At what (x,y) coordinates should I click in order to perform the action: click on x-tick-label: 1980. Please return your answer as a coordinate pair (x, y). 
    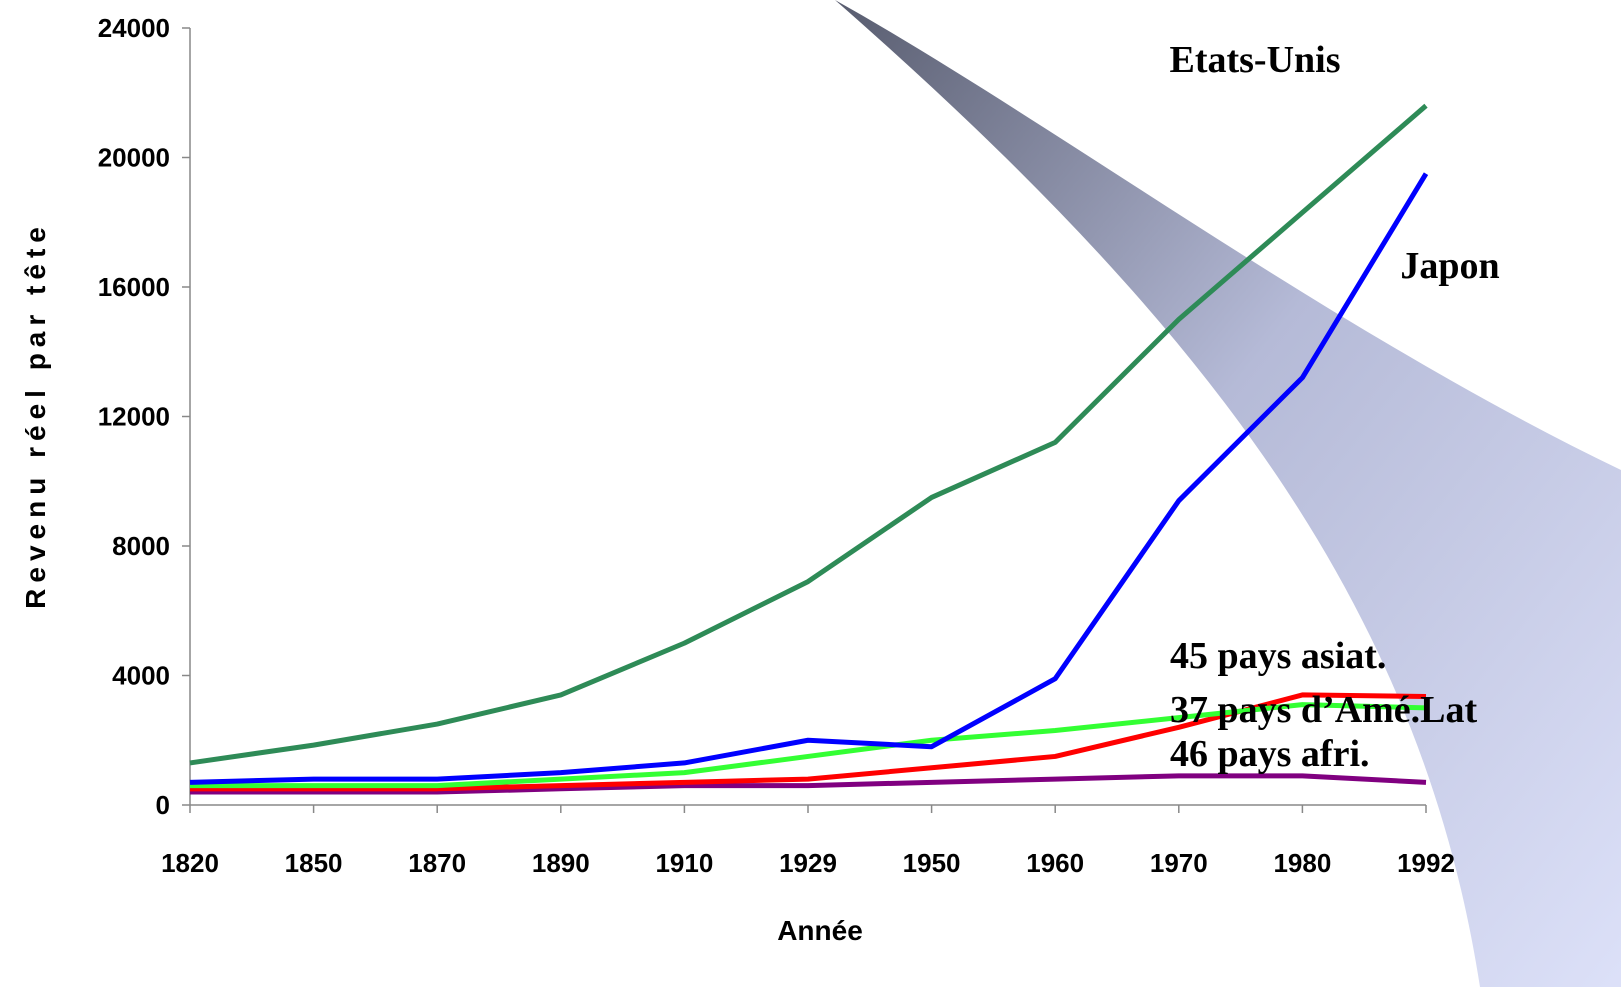
    Looking at the image, I should click on (1302, 863).